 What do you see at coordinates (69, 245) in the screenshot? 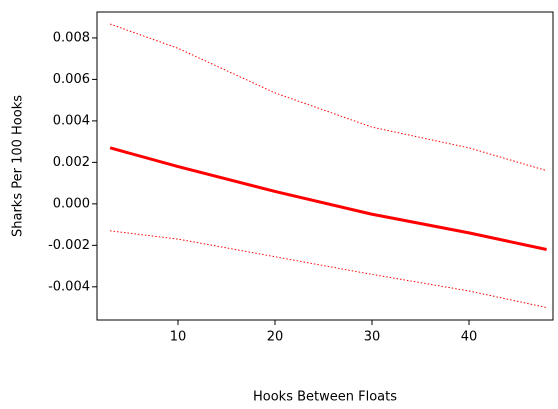
I see `y-tick-label: -0.002` at bounding box center [69, 245].